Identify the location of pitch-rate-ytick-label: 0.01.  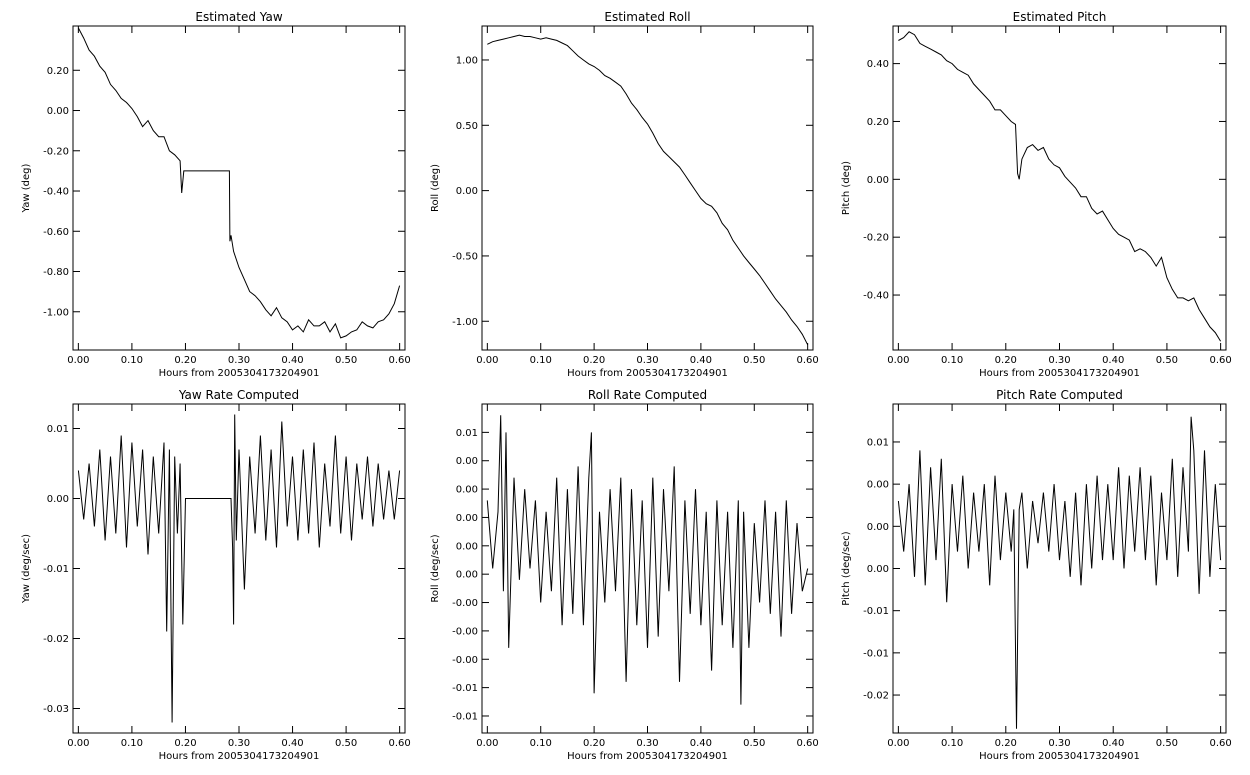
(878, 442).